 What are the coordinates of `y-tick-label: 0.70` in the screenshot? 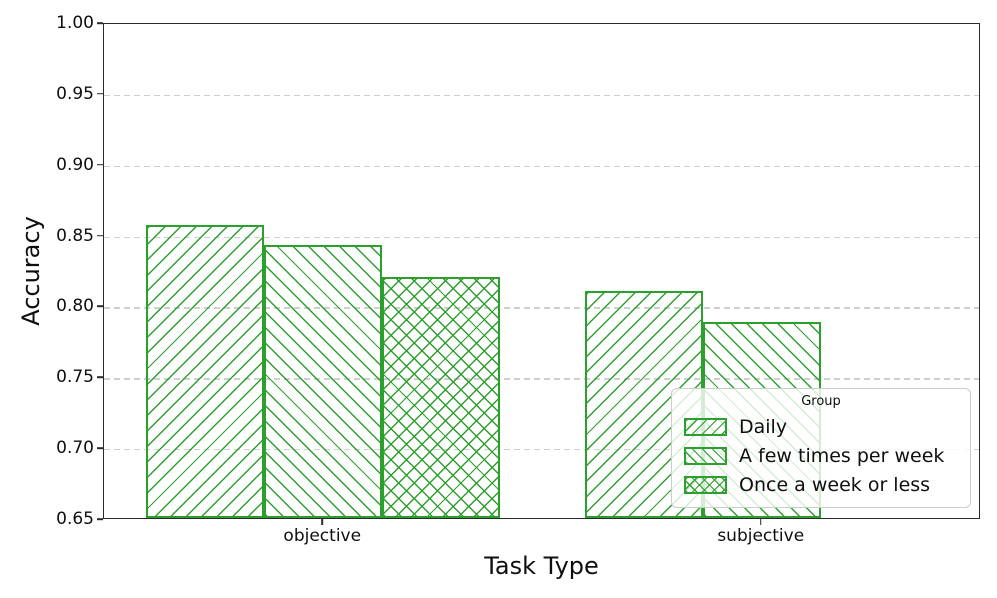 It's located at (75, 448).